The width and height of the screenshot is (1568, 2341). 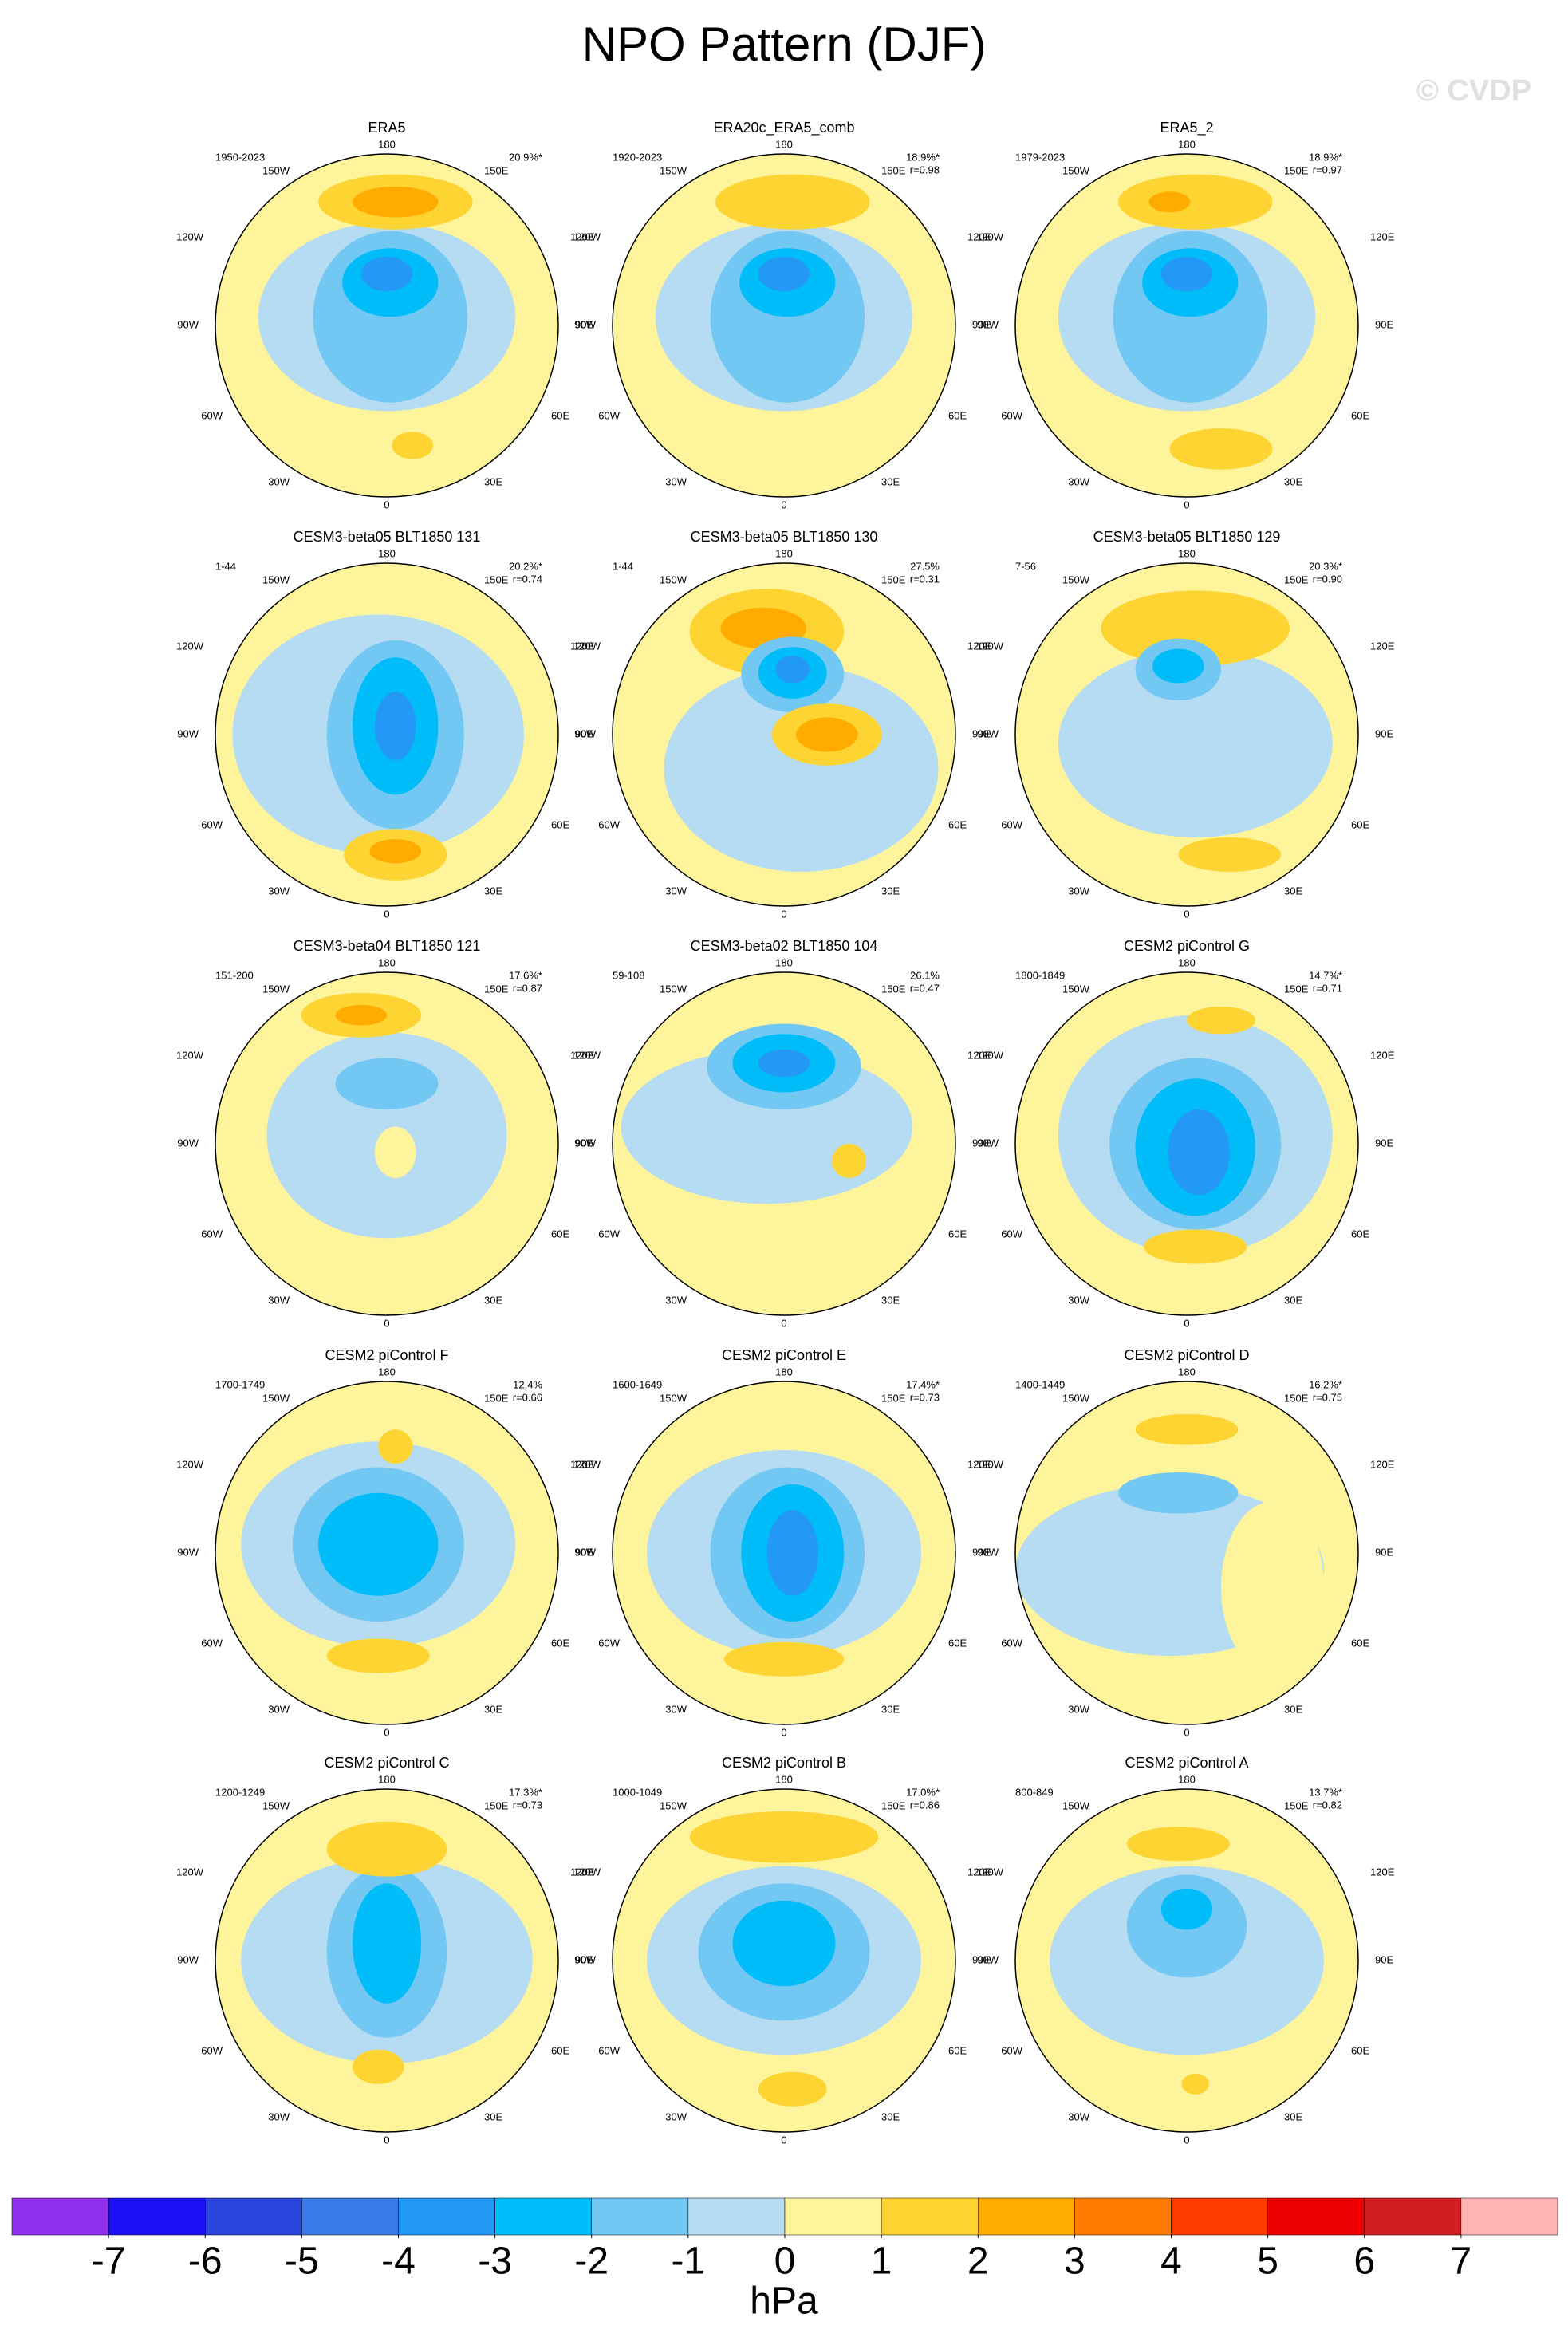 I want to click on panel-title: CESM3-beta05 BLT1850 129, so click(x=1187, y=537).